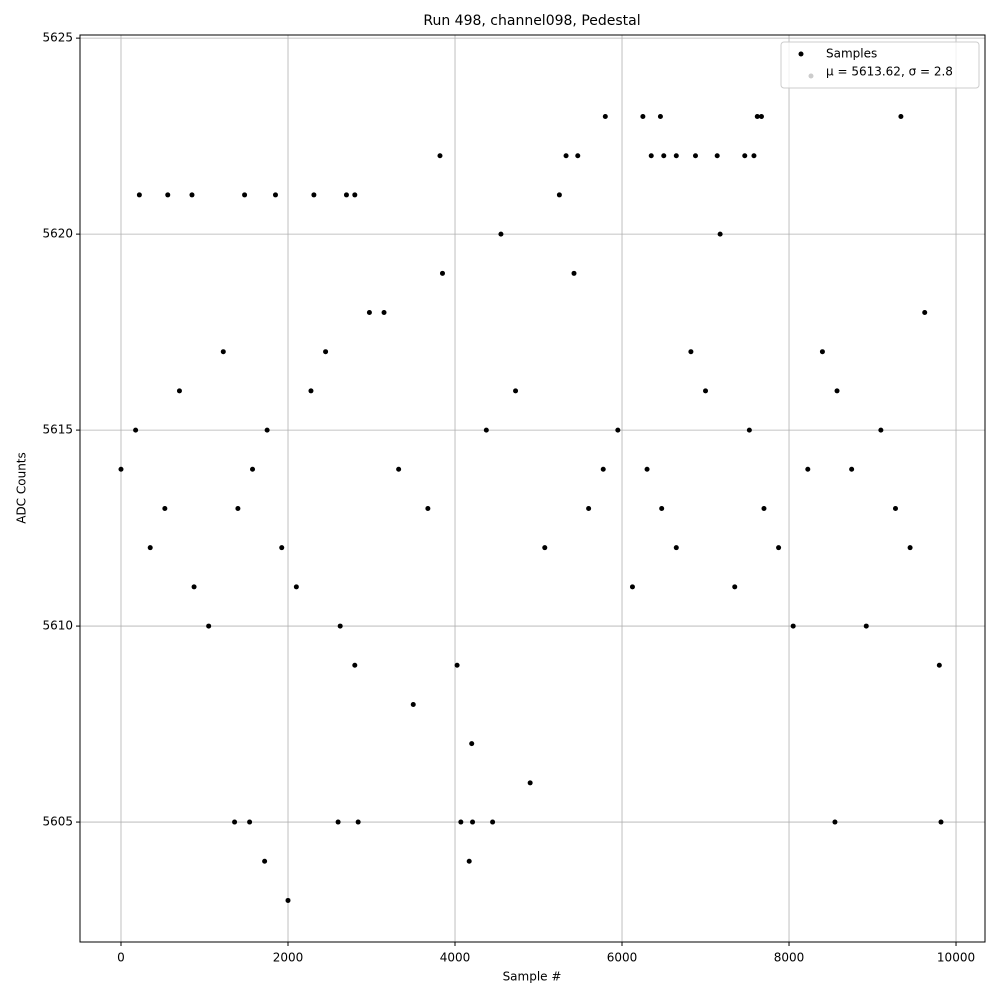  What do you see at coordinates (956, 958) in the screenshot?
I see `x-tick-label: 10000` at bounding box center [956, 958].